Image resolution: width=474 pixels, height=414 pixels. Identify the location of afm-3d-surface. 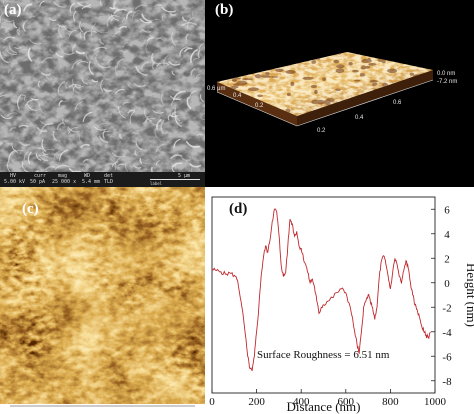
(325, 88).